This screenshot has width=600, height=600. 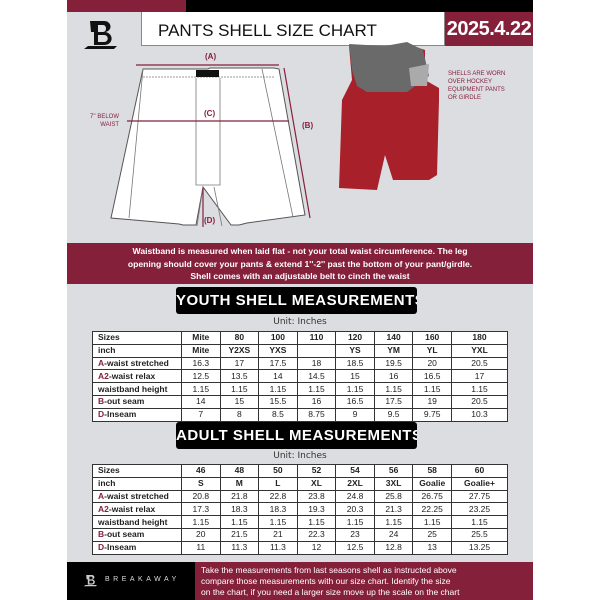 I want to click on adult-section-title: ADULT SHELL MEASUREMENTS, so click(x=296, y=435).